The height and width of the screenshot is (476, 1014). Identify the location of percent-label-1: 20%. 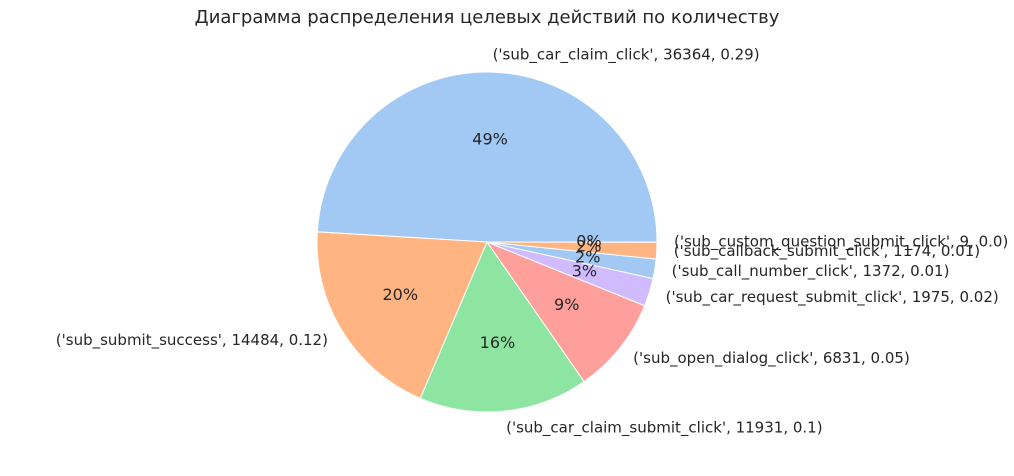
(400, 294).